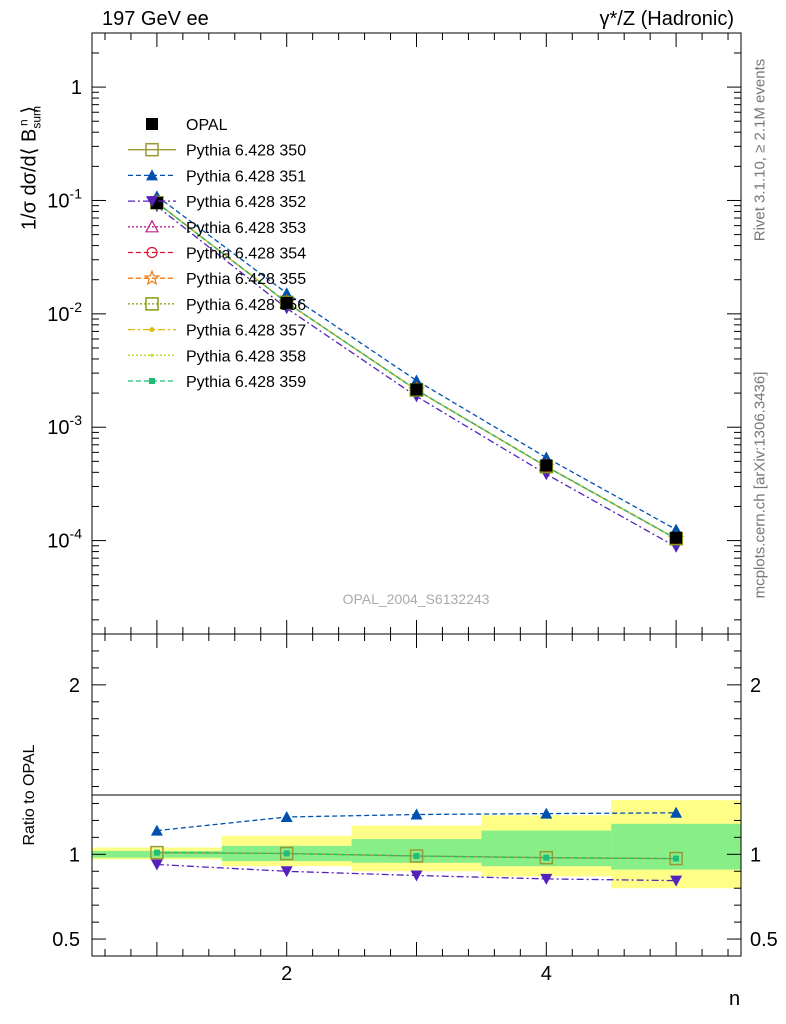  What do you see at coordinates (286, 974) in the screenshot?
I see `x-tick-label: 2` at bounding box center [286, 974].